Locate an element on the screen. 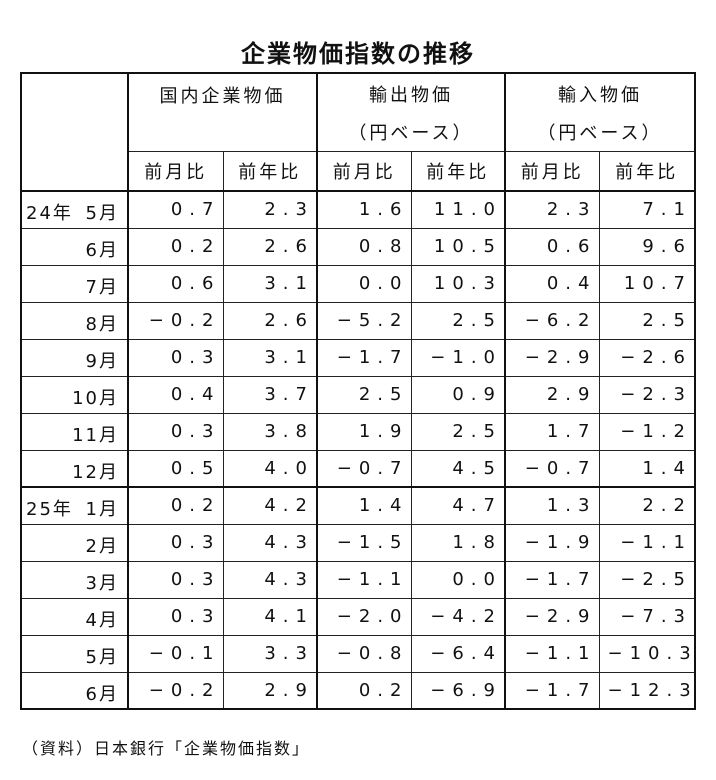  value-cell: −4.2 is located at coordinates (458, 616).